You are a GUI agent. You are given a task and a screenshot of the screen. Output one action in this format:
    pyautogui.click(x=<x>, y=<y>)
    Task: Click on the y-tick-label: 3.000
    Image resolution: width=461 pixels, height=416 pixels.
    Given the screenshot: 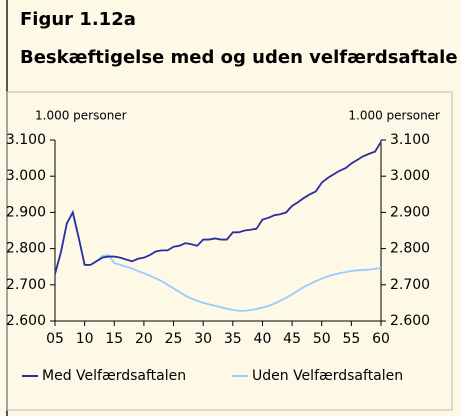 What is the action you would take?
    pyautogui.click(x=26, y=176)
    